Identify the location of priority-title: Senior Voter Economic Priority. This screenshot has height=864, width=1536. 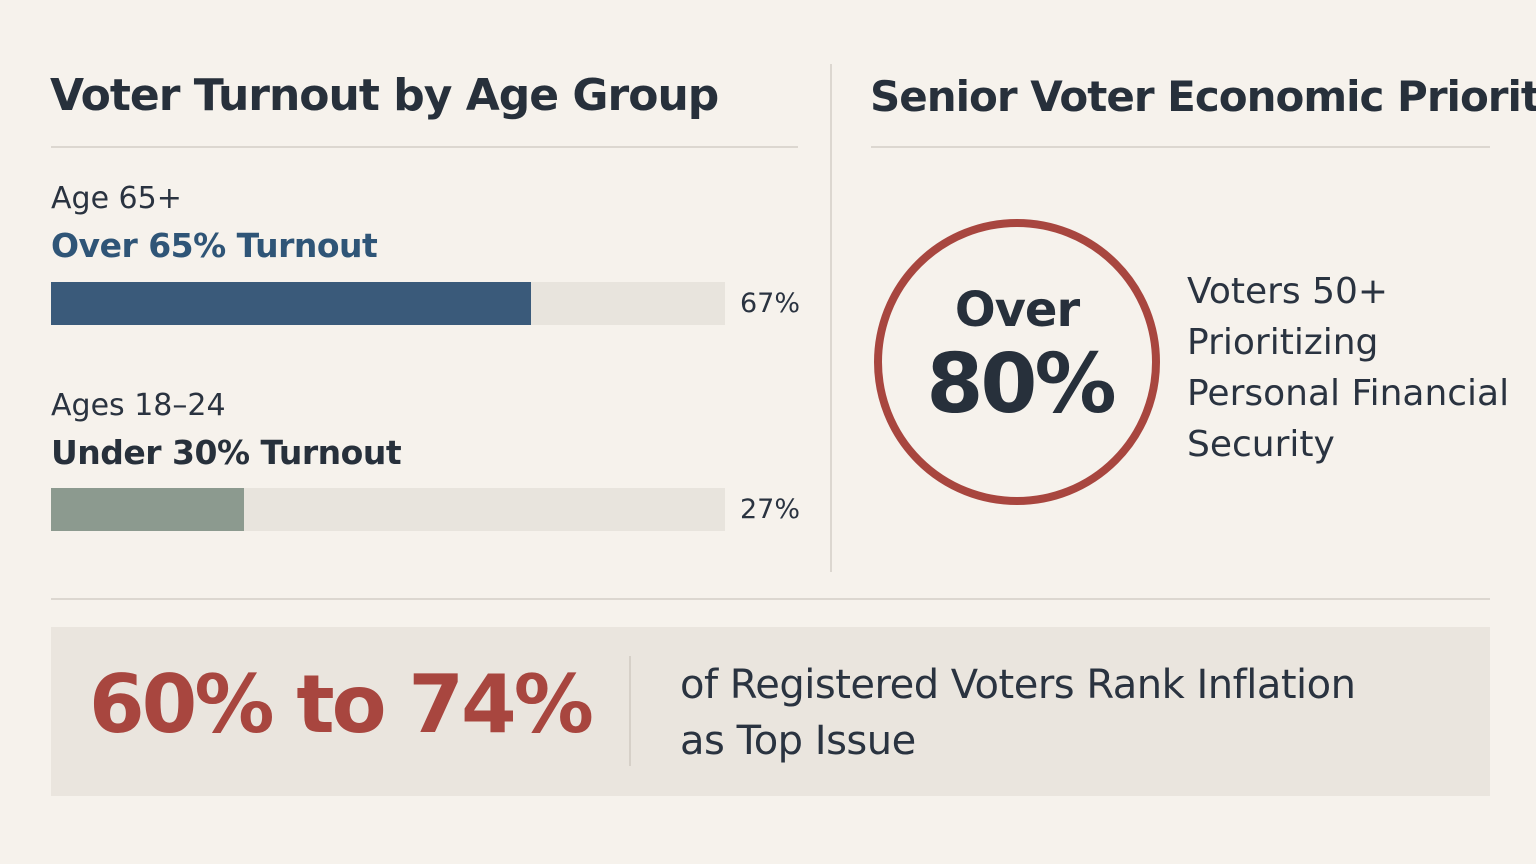
(1203, 96).